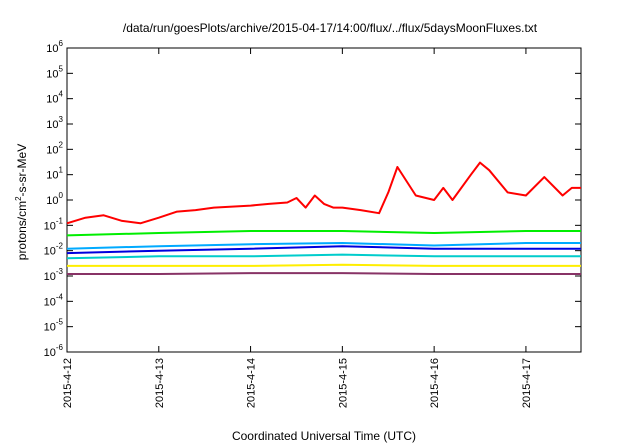 This screenshot has height=448, width=640. Describe the element at coordinates (54, 275) in the screenshot. I see `y-tick-label: 10⁻³` at that location.